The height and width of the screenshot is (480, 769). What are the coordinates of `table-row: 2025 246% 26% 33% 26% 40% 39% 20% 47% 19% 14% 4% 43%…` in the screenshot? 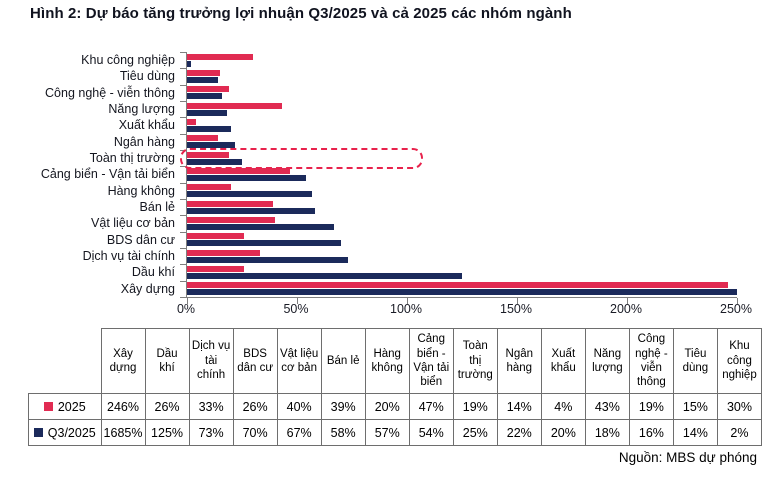 It's located at (395, 406).